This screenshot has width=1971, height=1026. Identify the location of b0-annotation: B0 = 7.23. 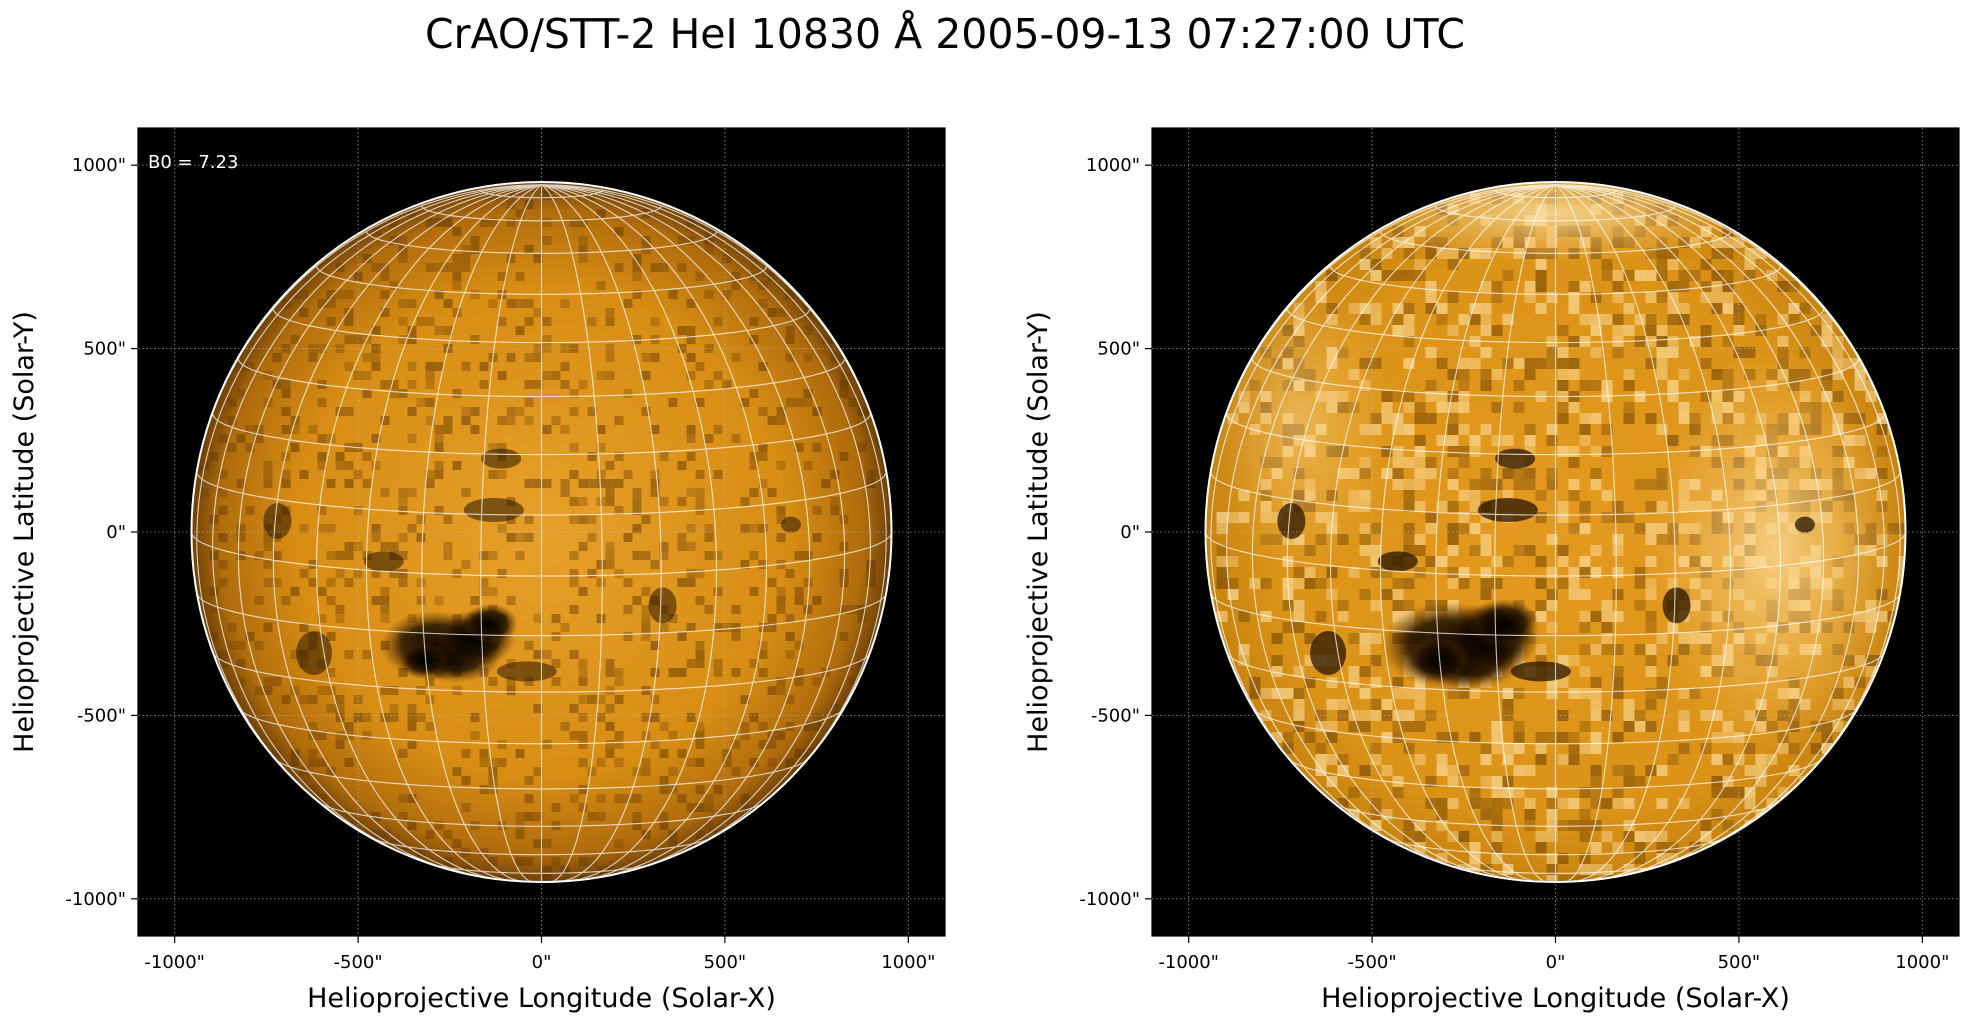
(193, 162).